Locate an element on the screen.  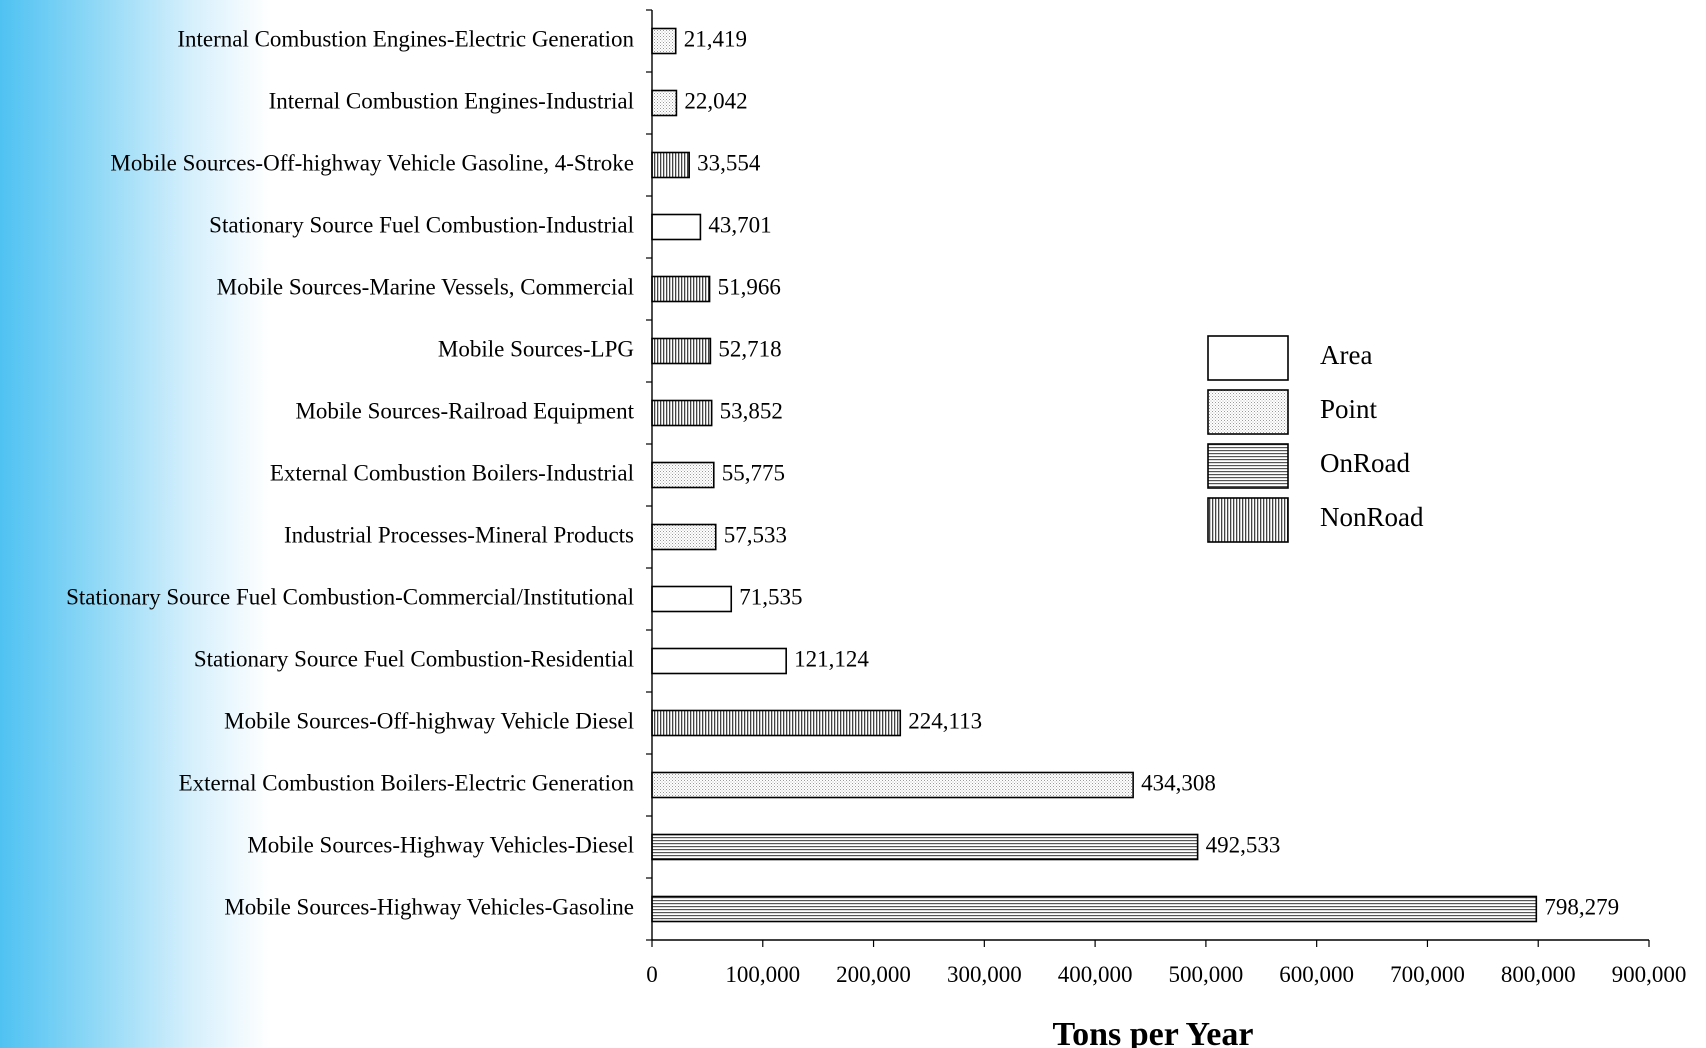
category-label: Mobile Sources-LPG is located at coordinates (536, 348).